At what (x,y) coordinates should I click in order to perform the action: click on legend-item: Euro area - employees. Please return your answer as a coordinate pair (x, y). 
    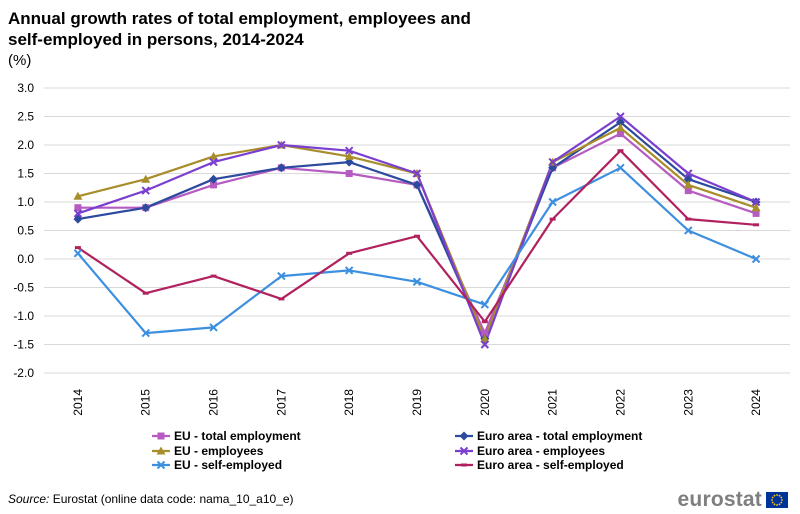
    Looking at the image, I should click on (530, 451).